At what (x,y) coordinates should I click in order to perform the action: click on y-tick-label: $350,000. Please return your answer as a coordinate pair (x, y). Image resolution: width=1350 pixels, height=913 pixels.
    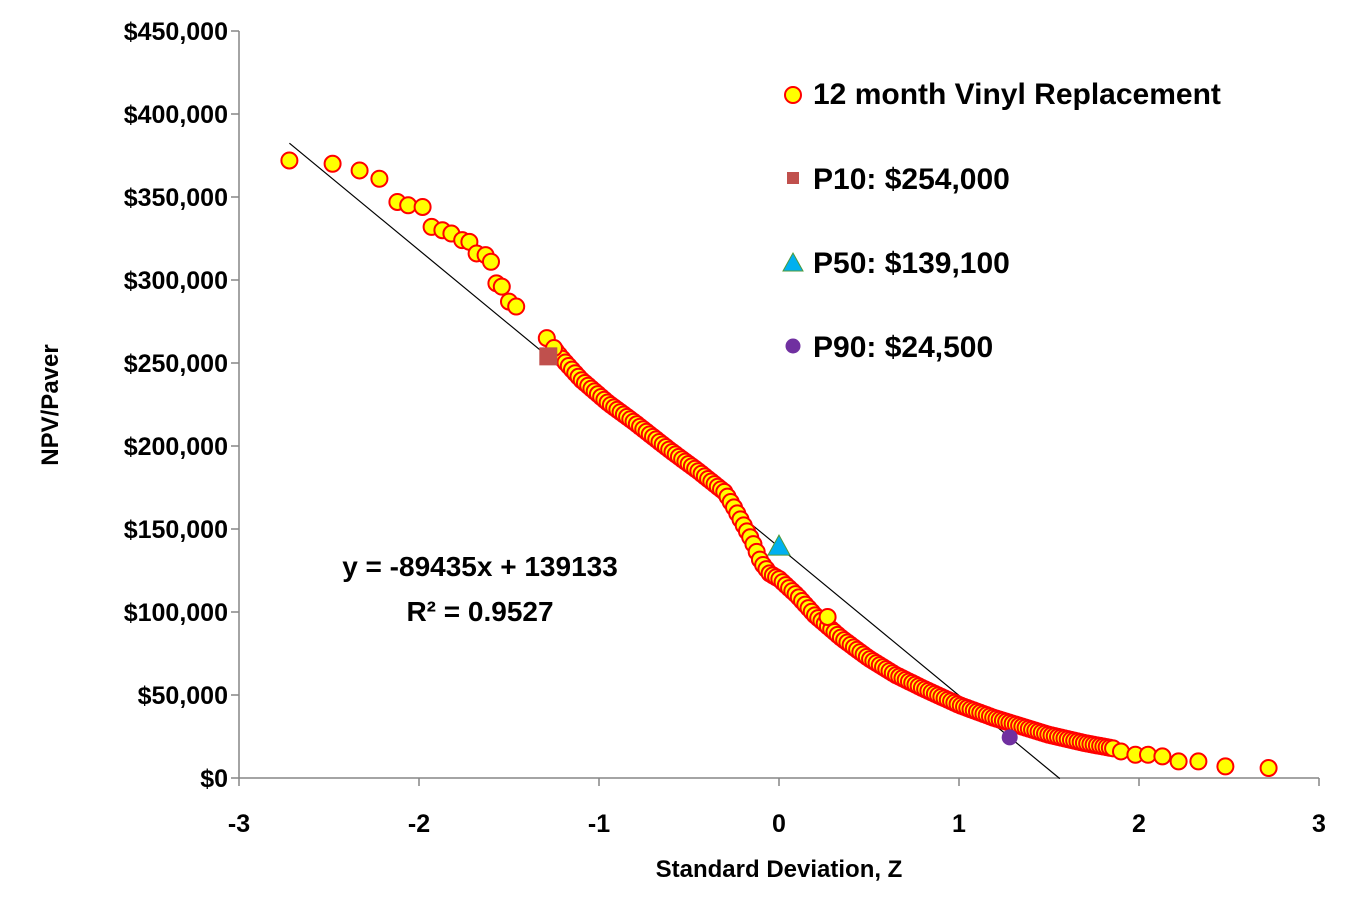
    Looking at the image, I should click on (176, 198).